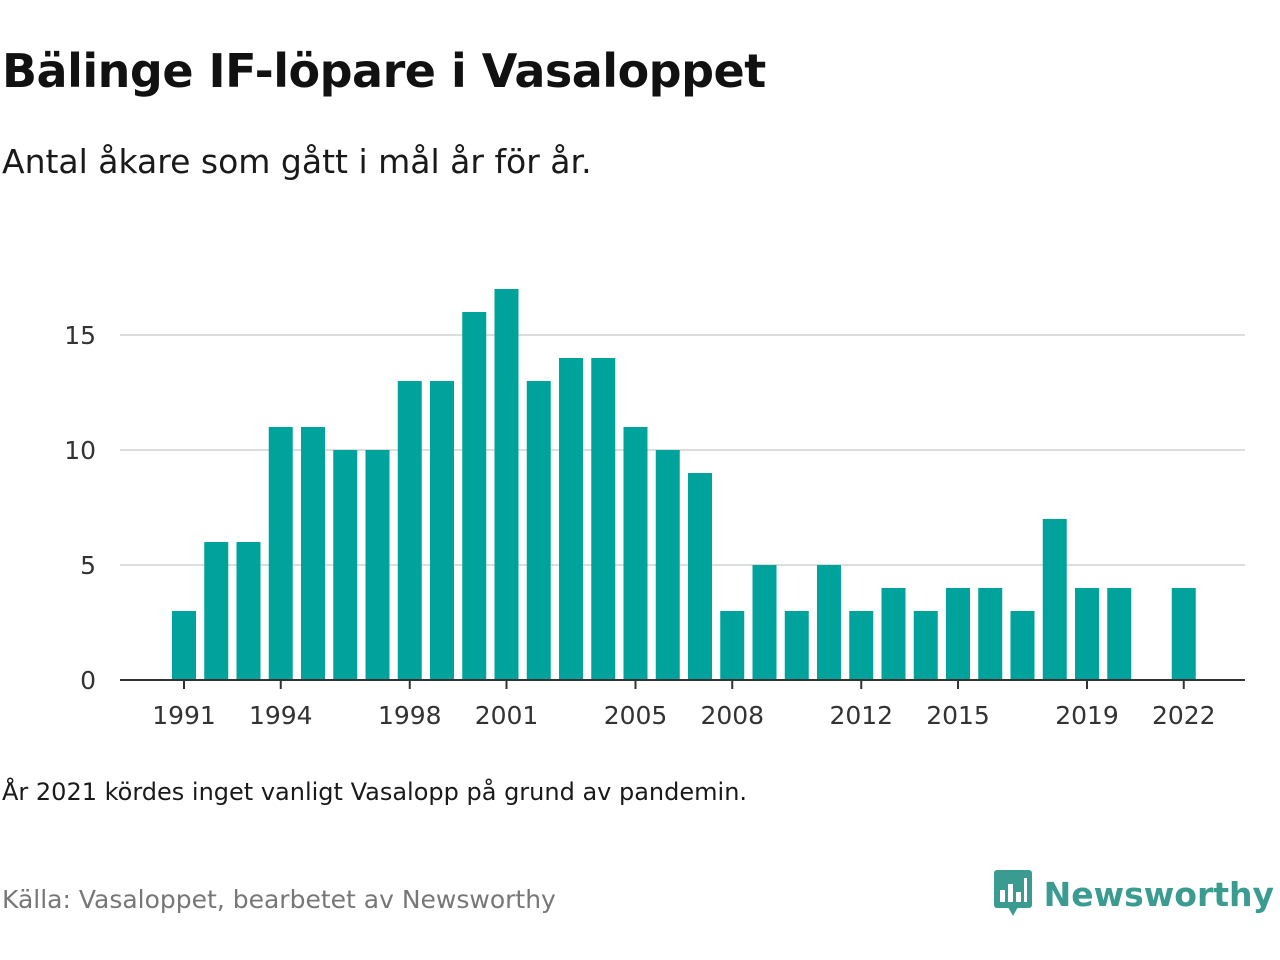 The height and width of the screenshot is (960, 1280). I want to click on bar-1998, so click(409, 530).